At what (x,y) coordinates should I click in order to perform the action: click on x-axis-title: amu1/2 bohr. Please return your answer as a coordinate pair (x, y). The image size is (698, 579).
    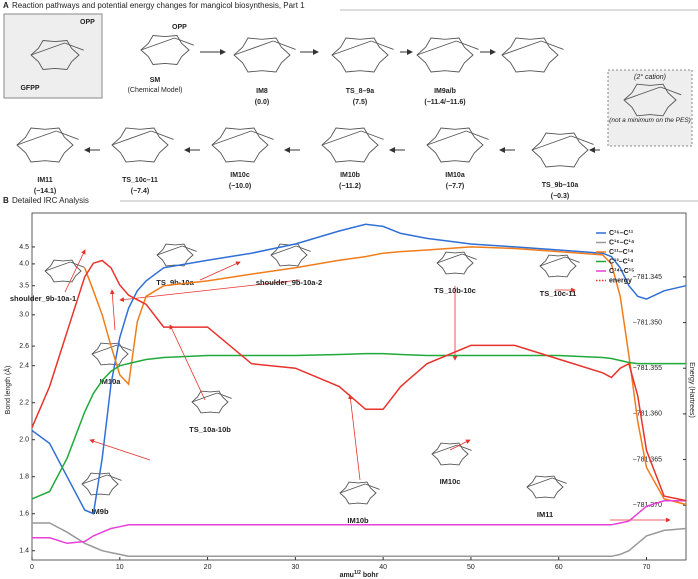
    Looking at the image, I should click on (359, 574).